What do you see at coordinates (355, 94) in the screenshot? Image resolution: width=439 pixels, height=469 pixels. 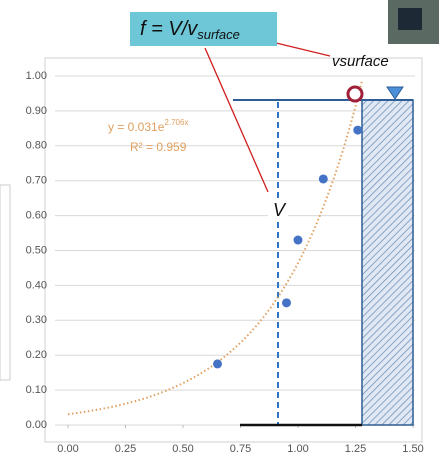 I see `surface-marker` at bounding box center [355, 94].